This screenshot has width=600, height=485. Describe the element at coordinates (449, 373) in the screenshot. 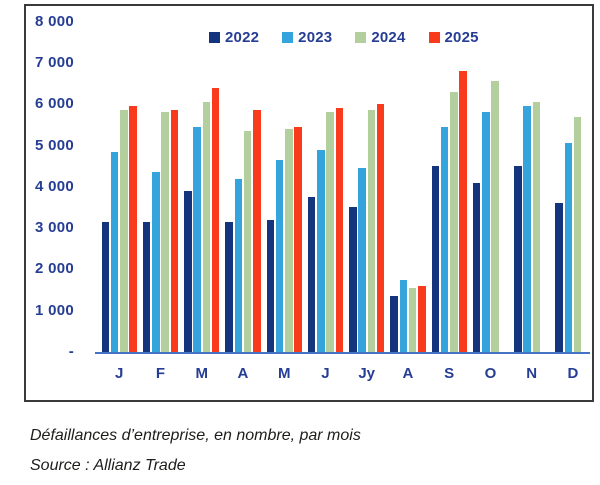

I see `x-axis-label: S` at that location.